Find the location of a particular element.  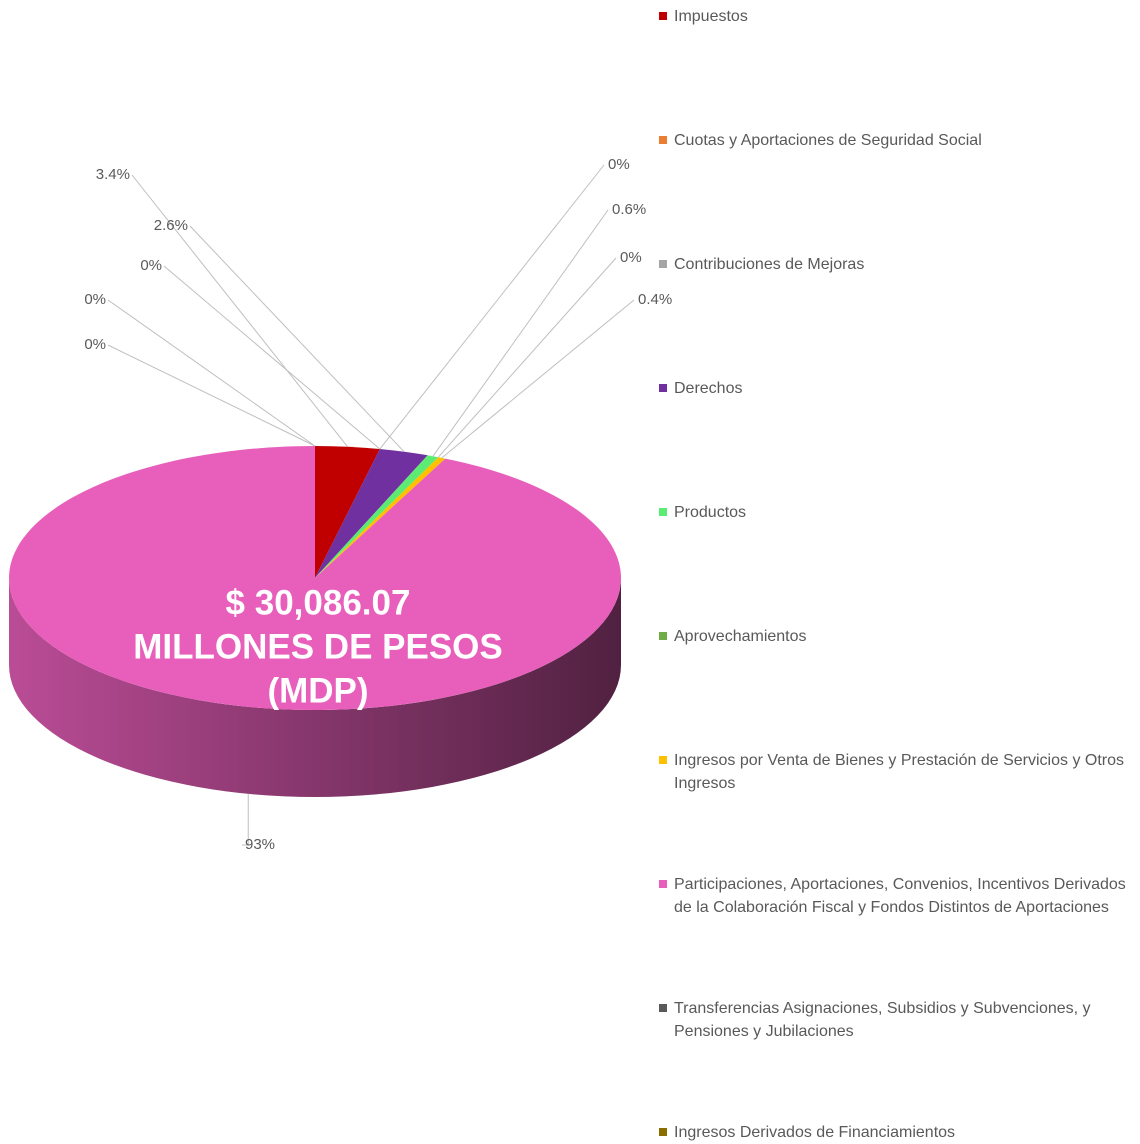

annotation: MILLONES DE PESOS is located at coordinates (318, 646).